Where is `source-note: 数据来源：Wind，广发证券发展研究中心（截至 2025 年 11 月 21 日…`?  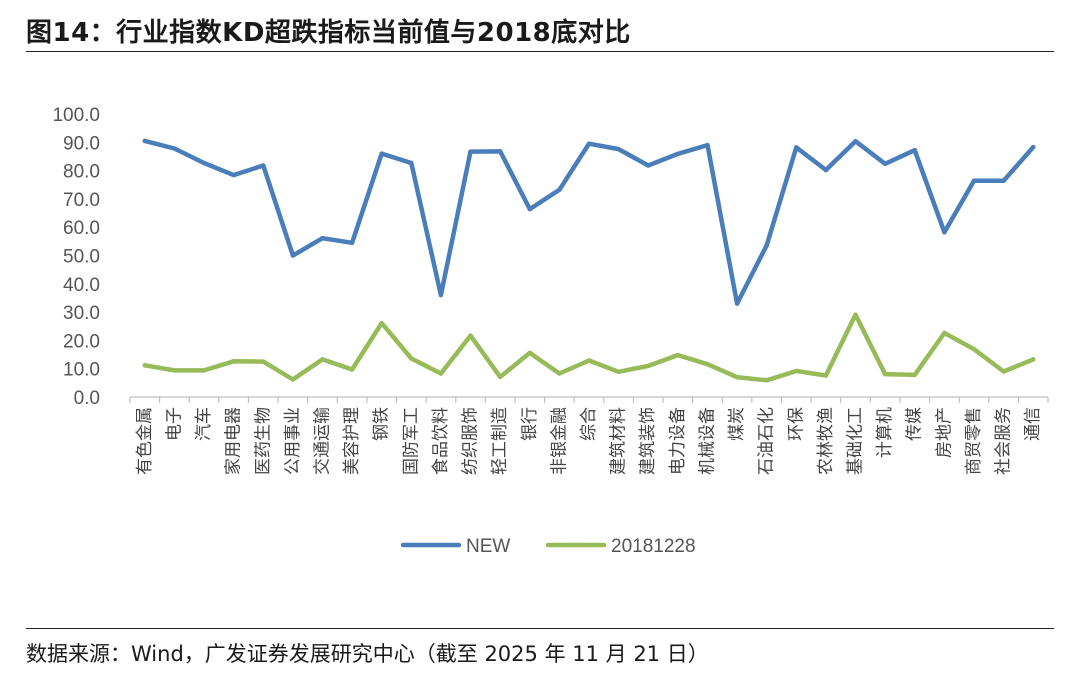 source-note: 数据来源：Wind，广发证券发展研究中心（截至 2025 年 11 月 21 日… is located at coordinates (367, 654).